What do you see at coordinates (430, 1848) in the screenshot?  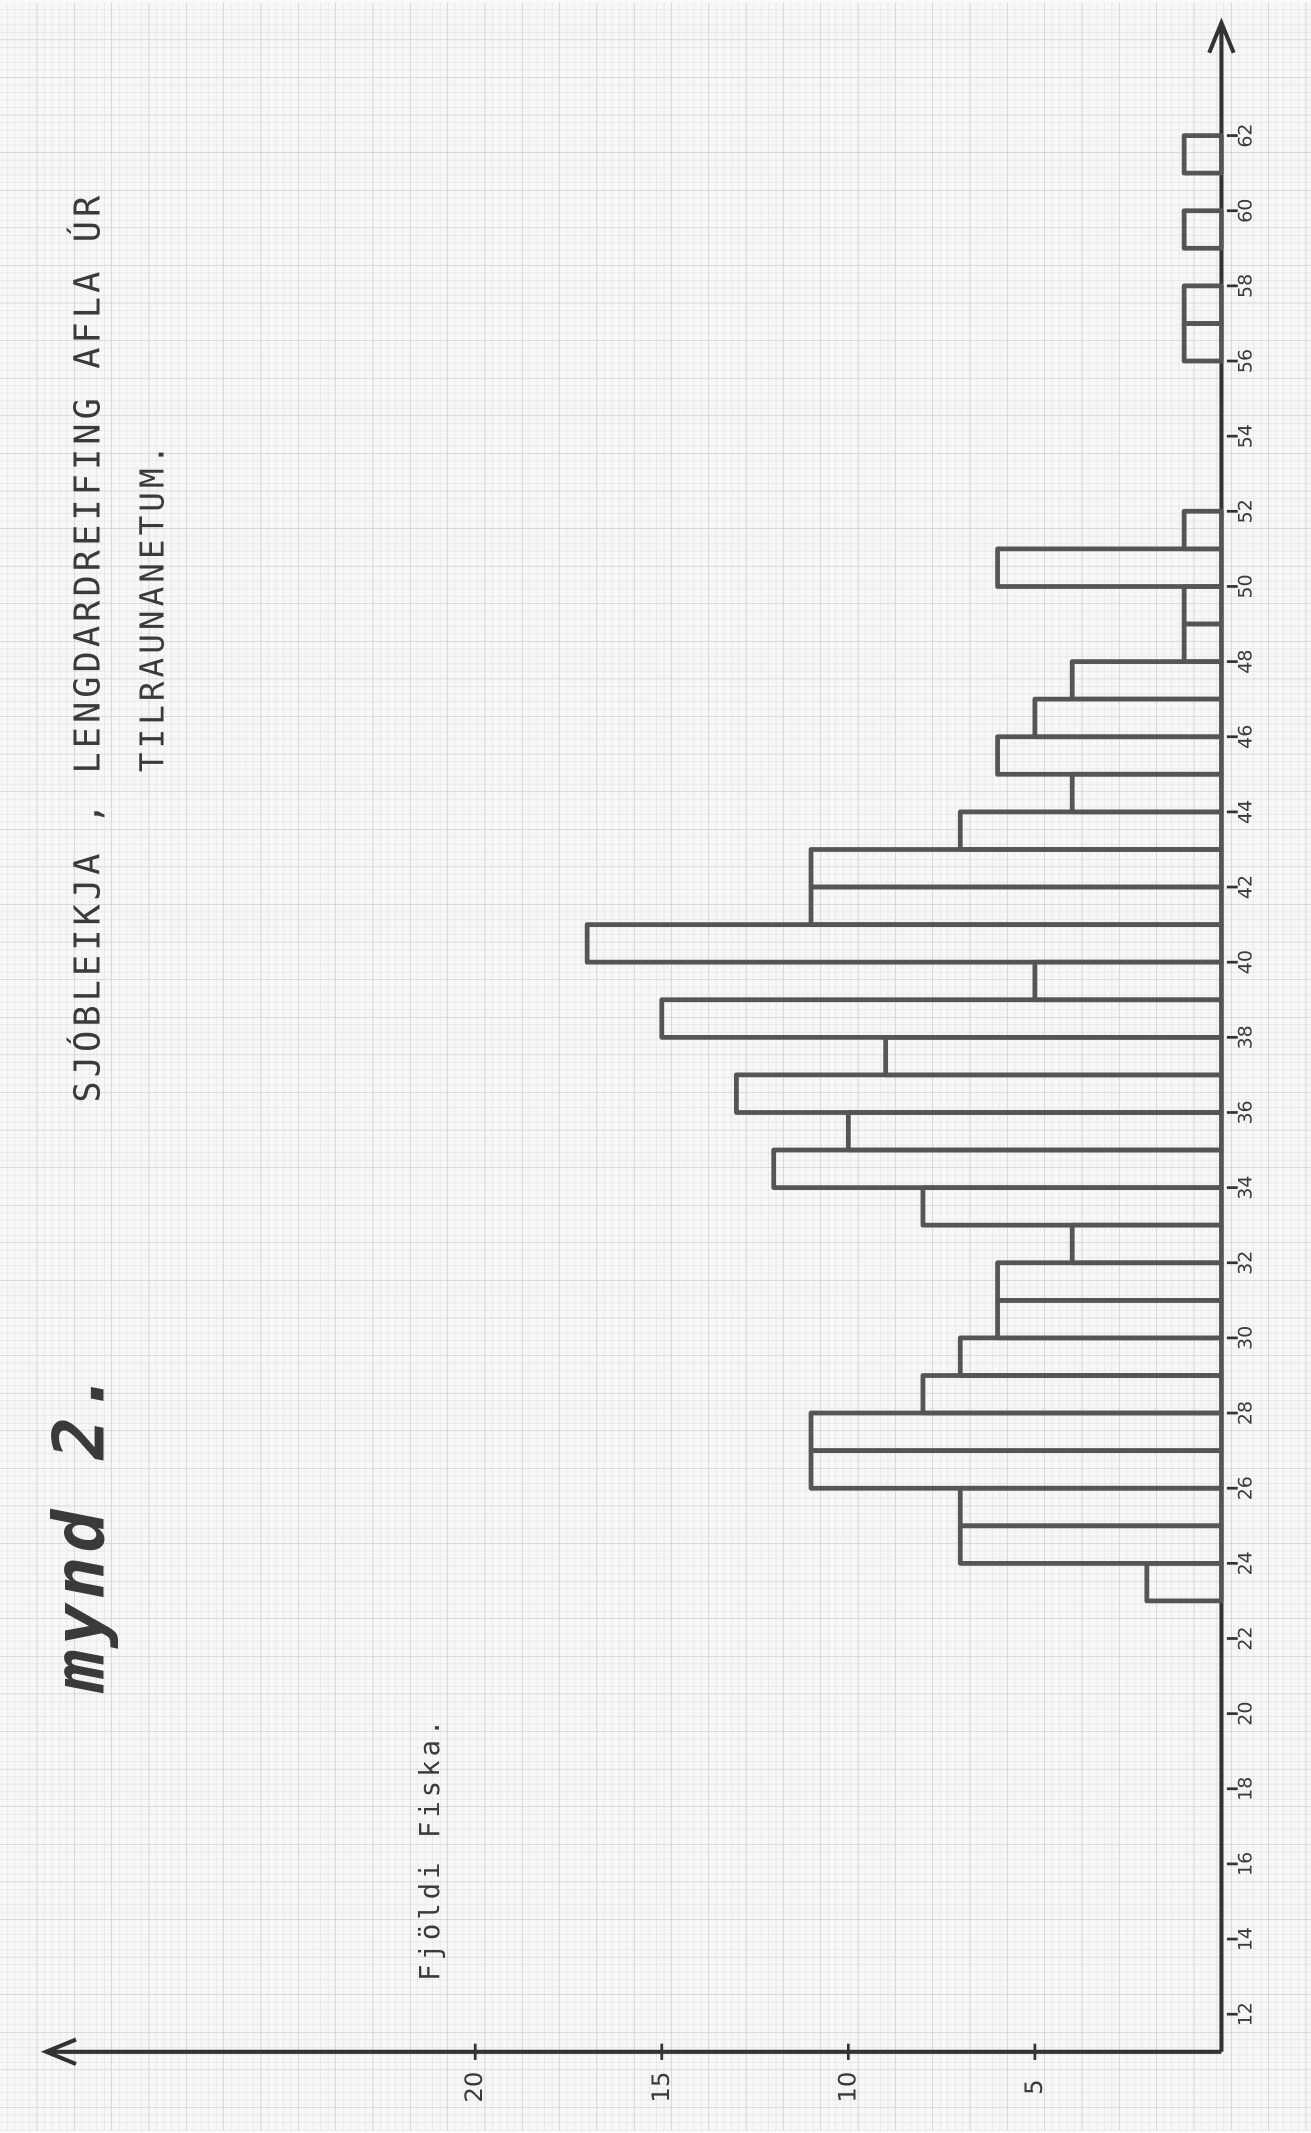 I see `y-axis-label: Fjöldi Fiska.` at bounding box center [430, 1848].